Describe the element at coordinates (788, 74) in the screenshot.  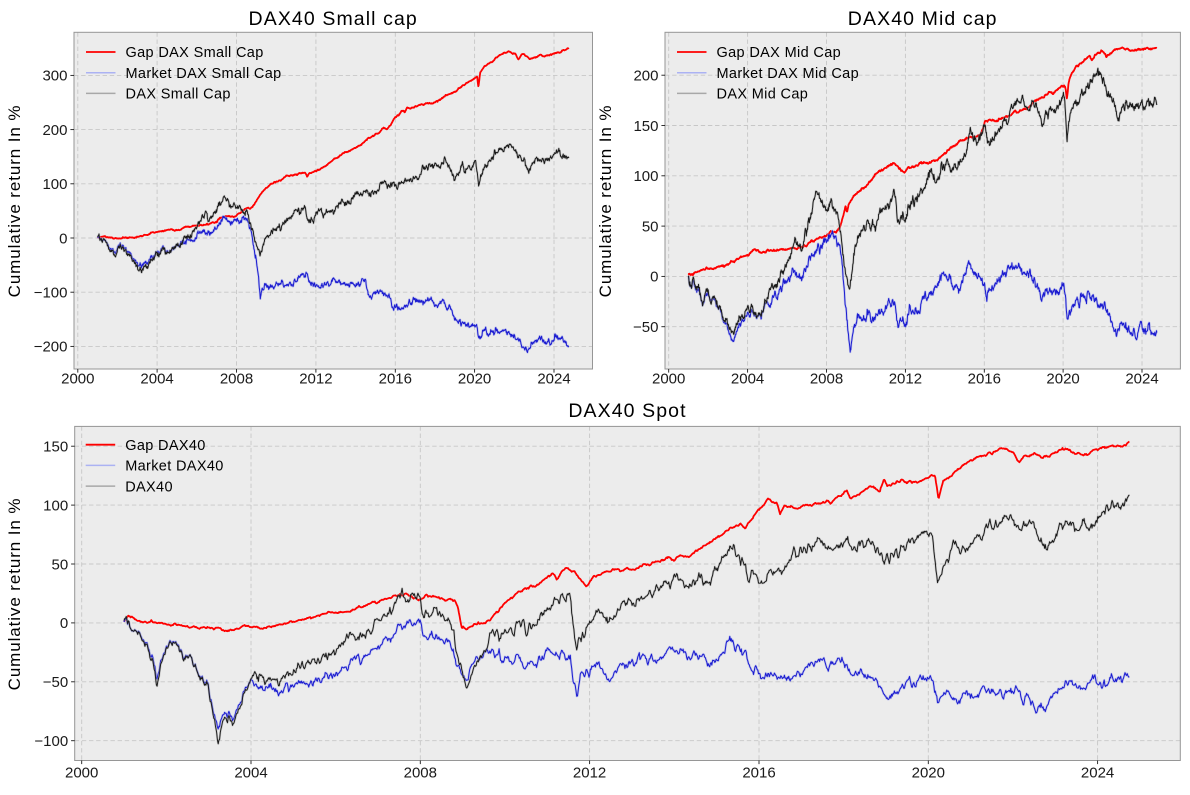
I see `svg-text: Market DAX Mid Cap` at that location.